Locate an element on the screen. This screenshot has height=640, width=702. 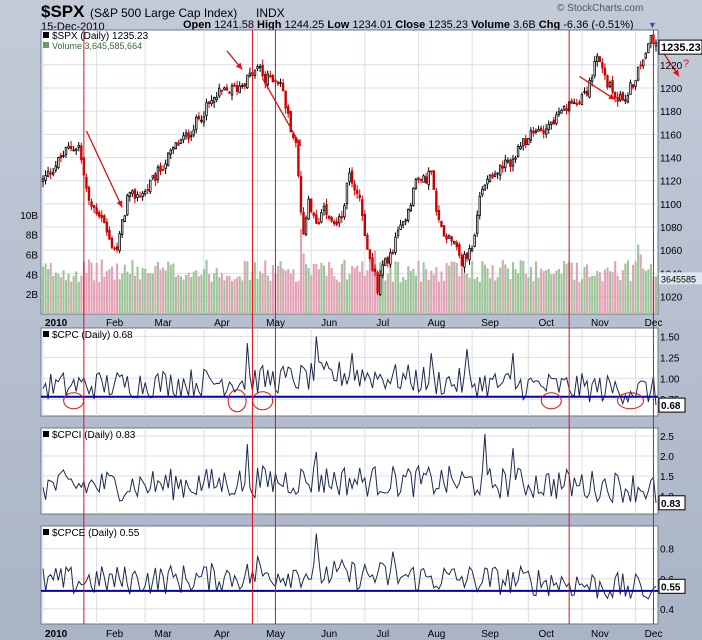
month-label: May is located at coordinates (275, 323).